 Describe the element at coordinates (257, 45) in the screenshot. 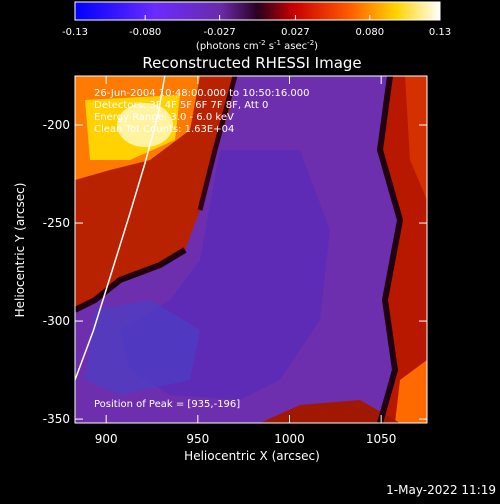

I see `colorbar-unit-label: (photons cm-2 s-1 asec-2)` at that location.